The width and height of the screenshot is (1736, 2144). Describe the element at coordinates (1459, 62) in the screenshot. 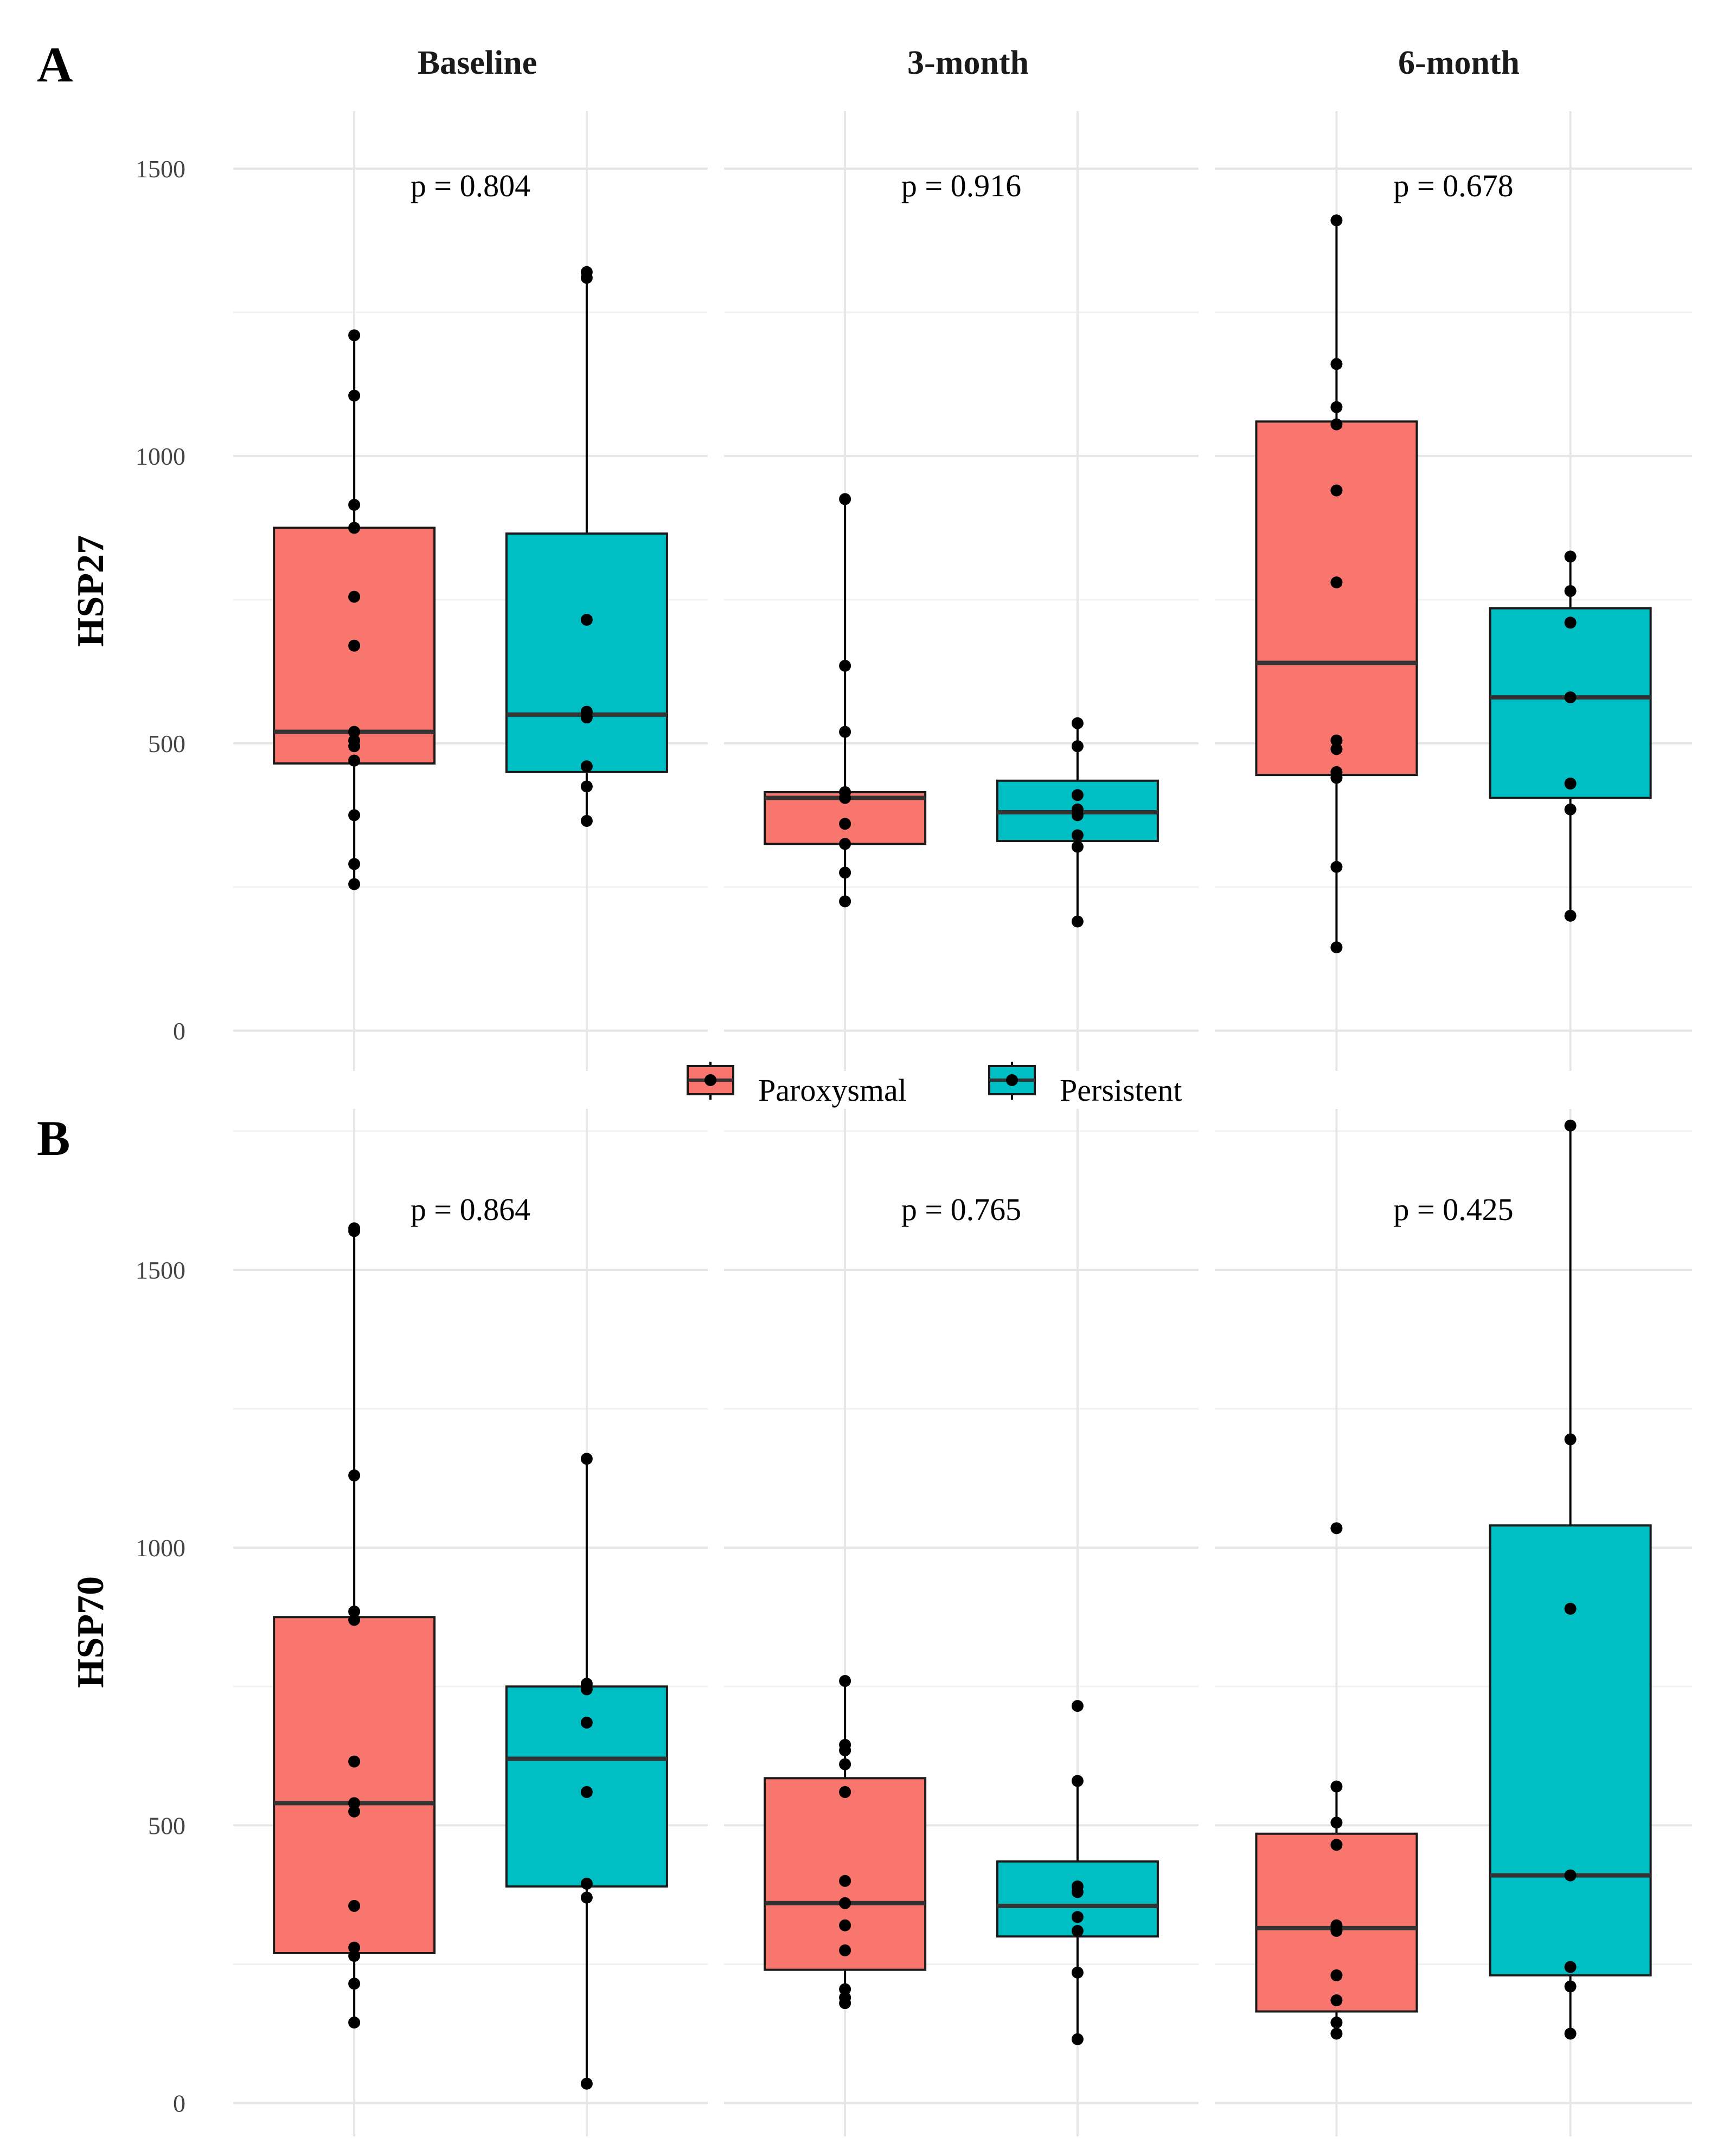

I see `facet-title-6-month: 6-month` at that location.